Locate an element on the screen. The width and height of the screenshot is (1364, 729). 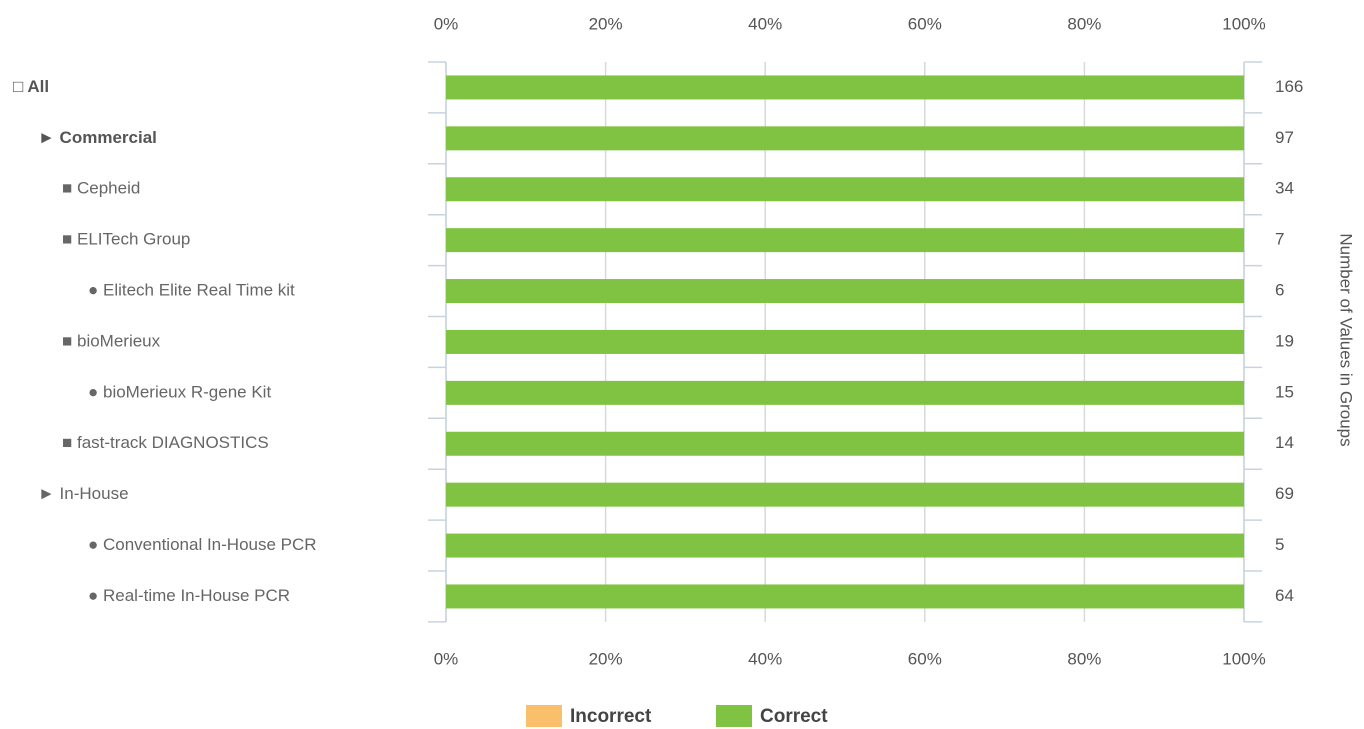
x-tick-label-top: 60% is located at coordinates (925, 23).